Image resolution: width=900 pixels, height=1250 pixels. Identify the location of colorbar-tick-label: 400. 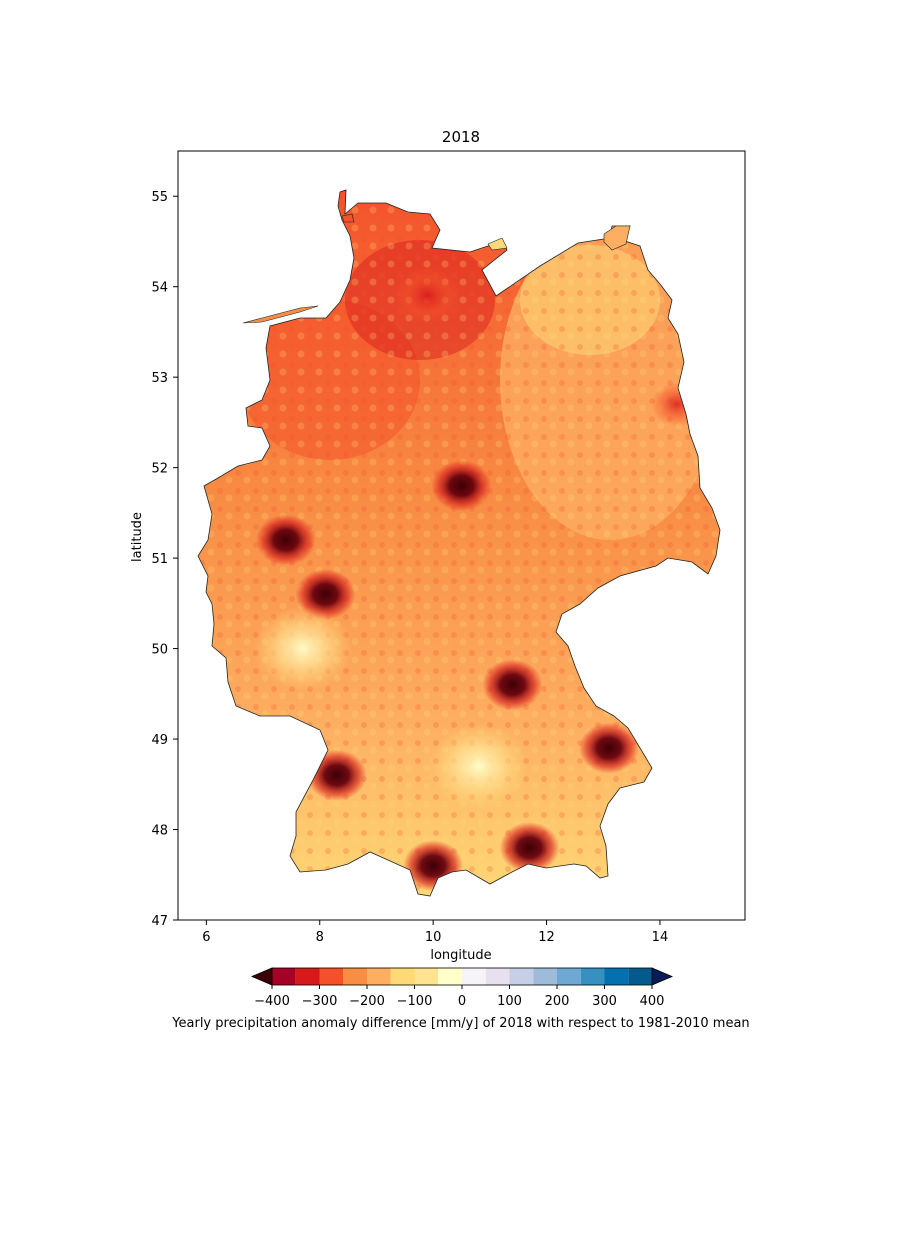
(652, 1001).